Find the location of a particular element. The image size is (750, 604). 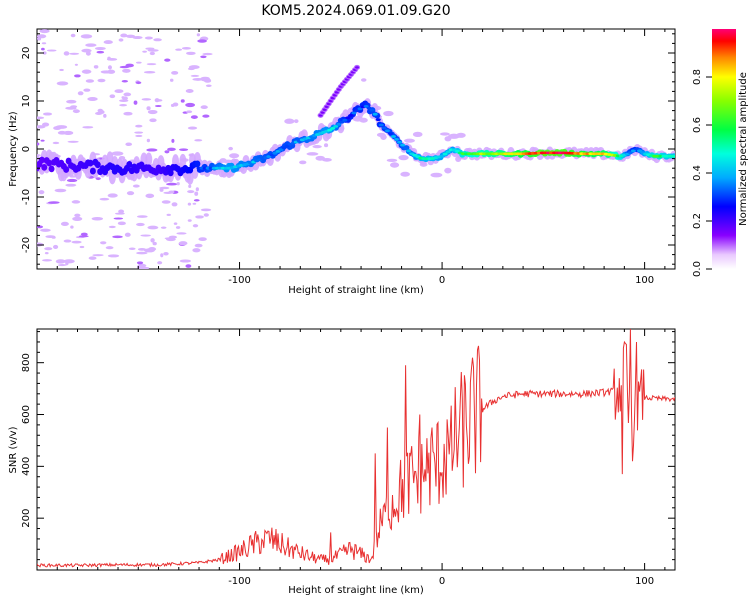

colorbar-label: Normalized spectral amplitude is located at coordinates (743, 149).